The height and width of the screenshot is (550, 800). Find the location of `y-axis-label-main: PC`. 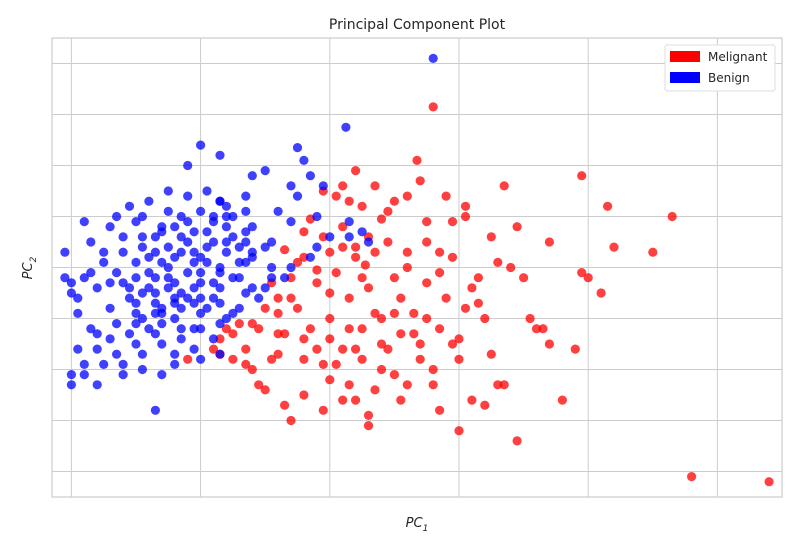

y-axis-label-main: PC is located at coordinates (28, 270).